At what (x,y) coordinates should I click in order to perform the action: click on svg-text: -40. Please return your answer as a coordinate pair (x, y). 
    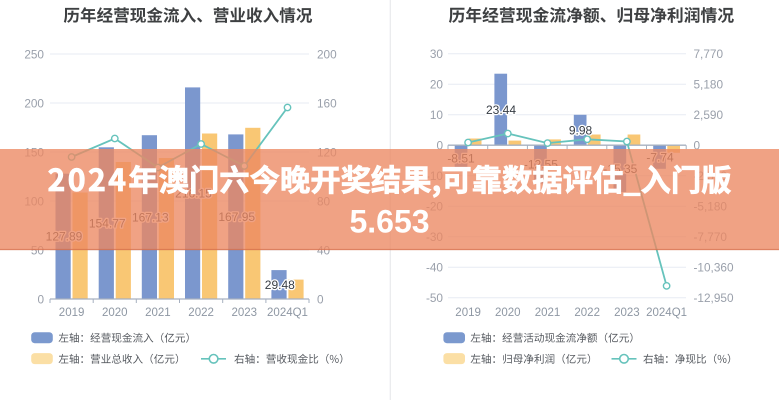
    Looking at the image, I should click on (434, 268).